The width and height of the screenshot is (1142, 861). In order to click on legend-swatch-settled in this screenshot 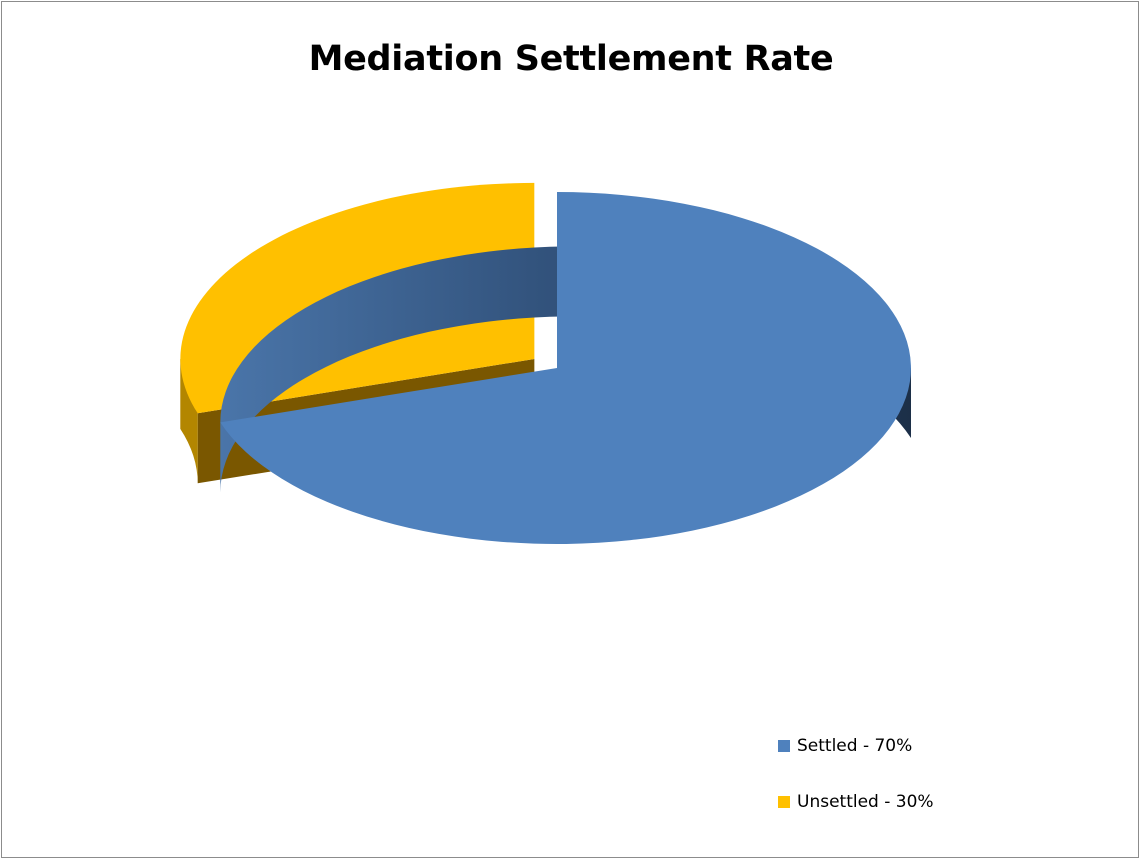, I will do `click(784, 746)`.